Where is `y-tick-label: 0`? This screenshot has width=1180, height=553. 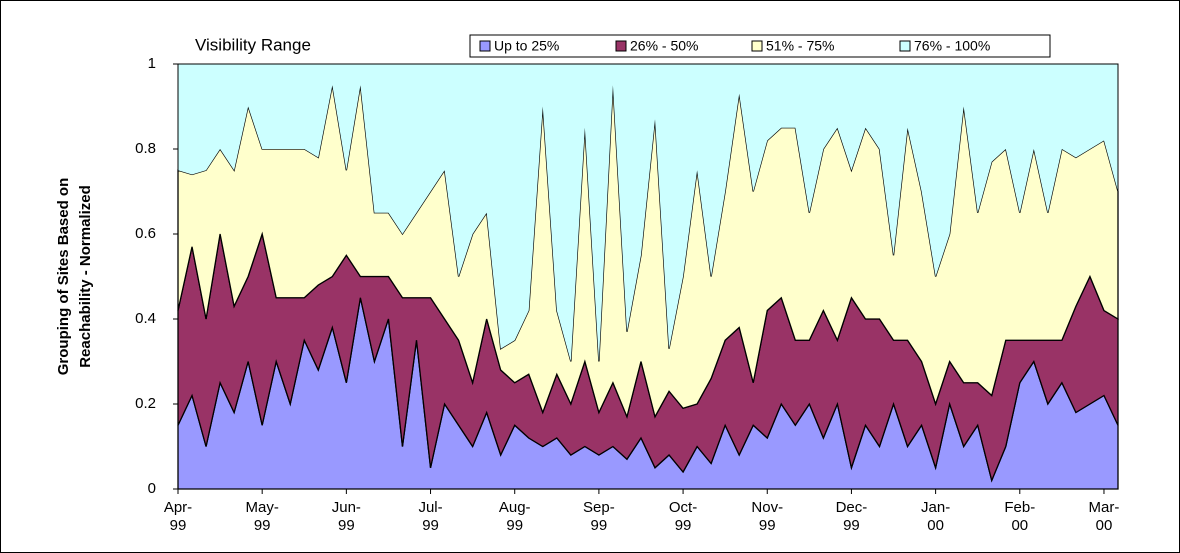
y-tick-label: 0 is located at coordinates (152, 488).